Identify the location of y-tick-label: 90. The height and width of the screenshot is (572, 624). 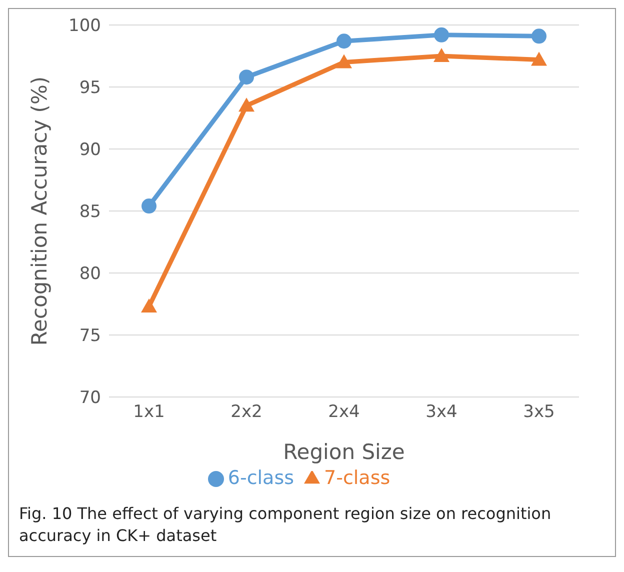
(90, 150).